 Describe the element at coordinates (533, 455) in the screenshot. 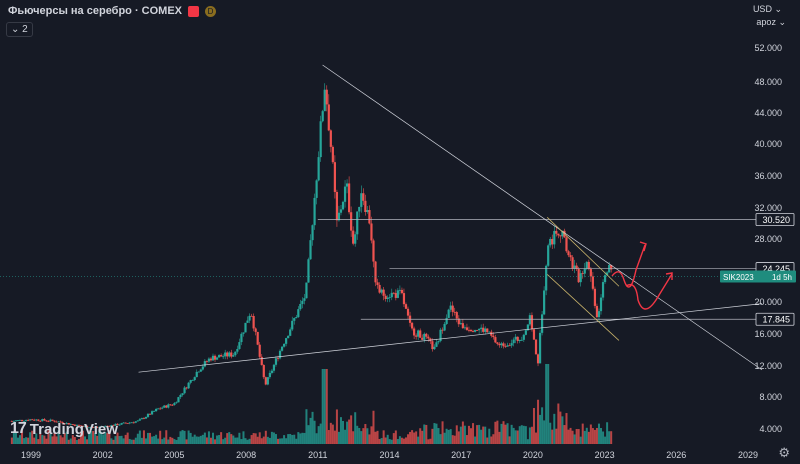

I see `x-tick-label: 2020` at that location.